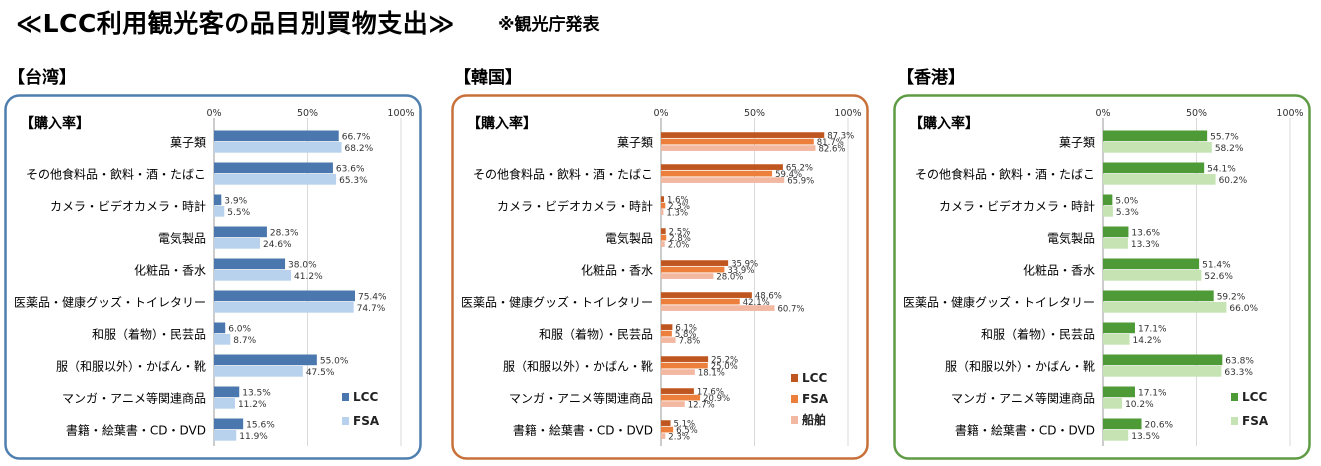  I want to click on data-label: 20.6%, so click(1159, 425).